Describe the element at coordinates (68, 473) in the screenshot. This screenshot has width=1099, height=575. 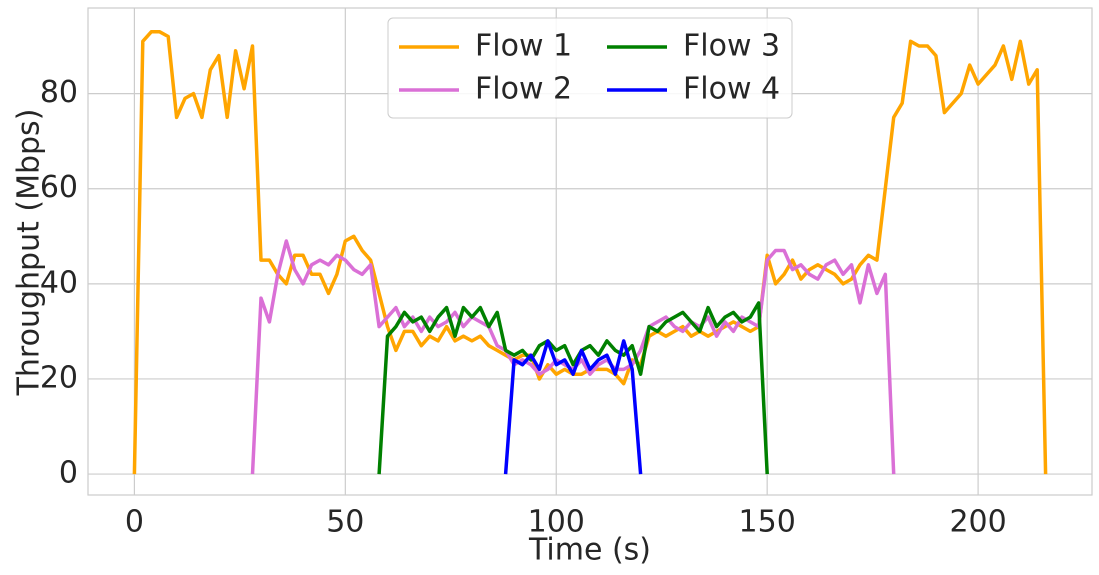
I see `y-tick-label: 0` at that location.